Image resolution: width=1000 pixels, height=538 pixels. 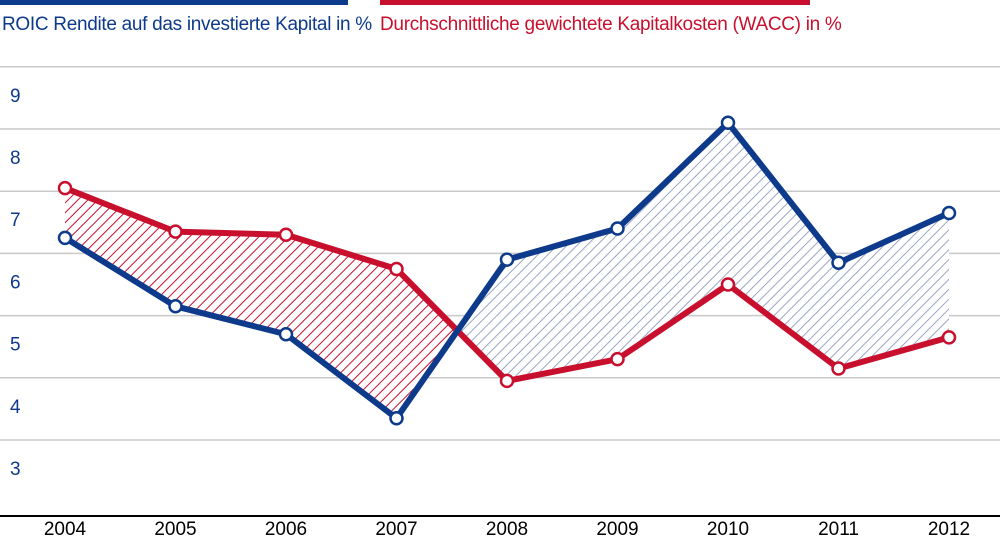 I want to click on x-tick-label-2008: 2008, so click(x=507, y=528).